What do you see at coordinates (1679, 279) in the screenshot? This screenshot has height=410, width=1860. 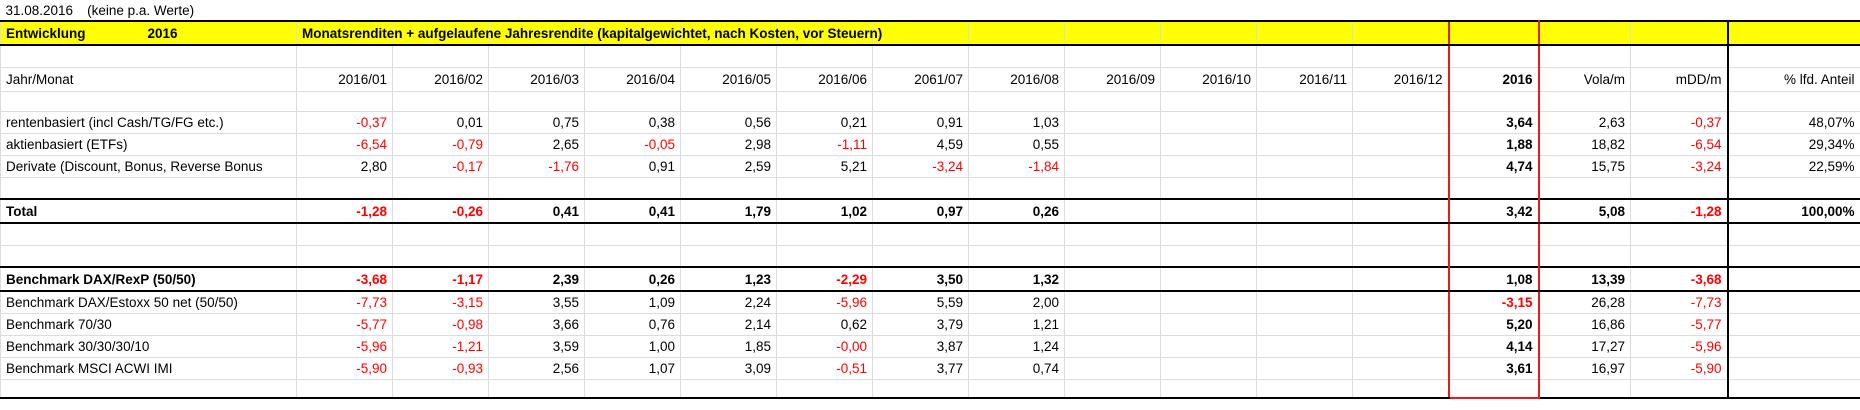 I see `mdd-value: -3,68` at bounding box center [1679, 279].